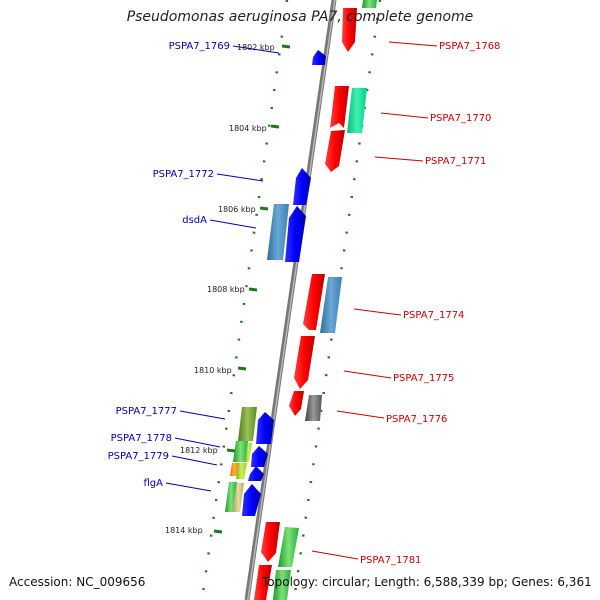 Image resolution: width=600 pixels, height=600 pixels. What do you see at coordinates (244, 300) in the screenshot?
I see `inner-tick-ring` at bounding box center [244, 300].